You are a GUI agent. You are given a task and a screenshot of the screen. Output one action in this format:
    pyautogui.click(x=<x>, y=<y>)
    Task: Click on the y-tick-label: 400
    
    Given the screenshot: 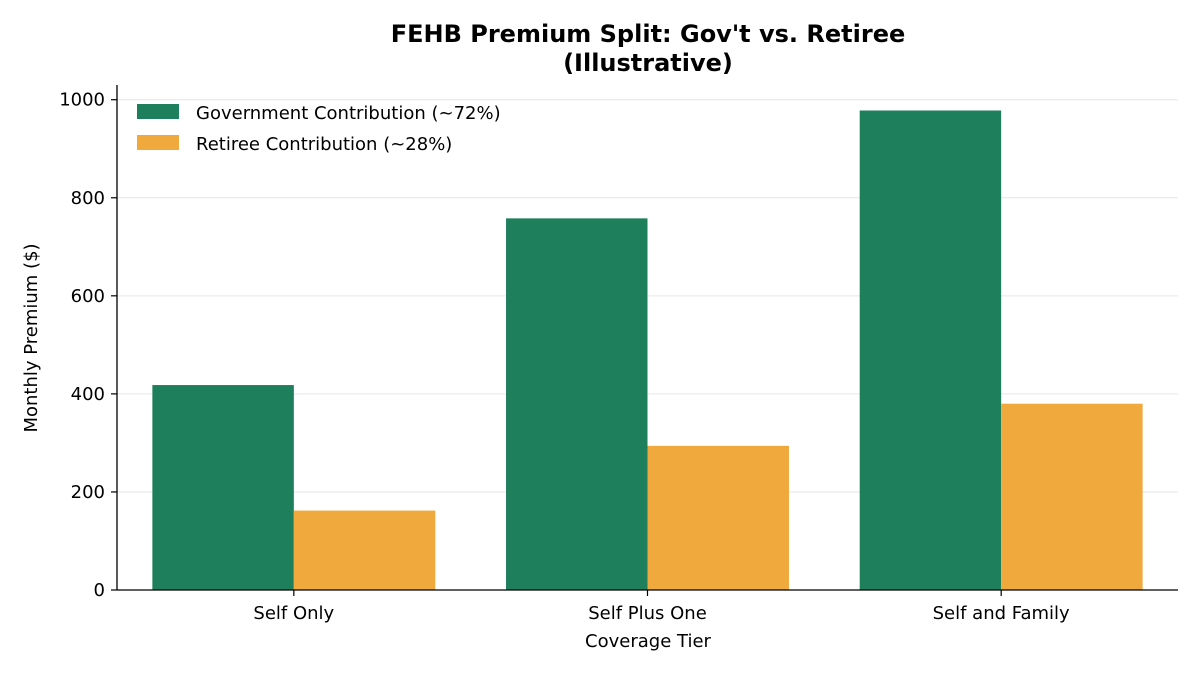 What is the action you would take?
    pyautogui.click(x=88, y=394)
    